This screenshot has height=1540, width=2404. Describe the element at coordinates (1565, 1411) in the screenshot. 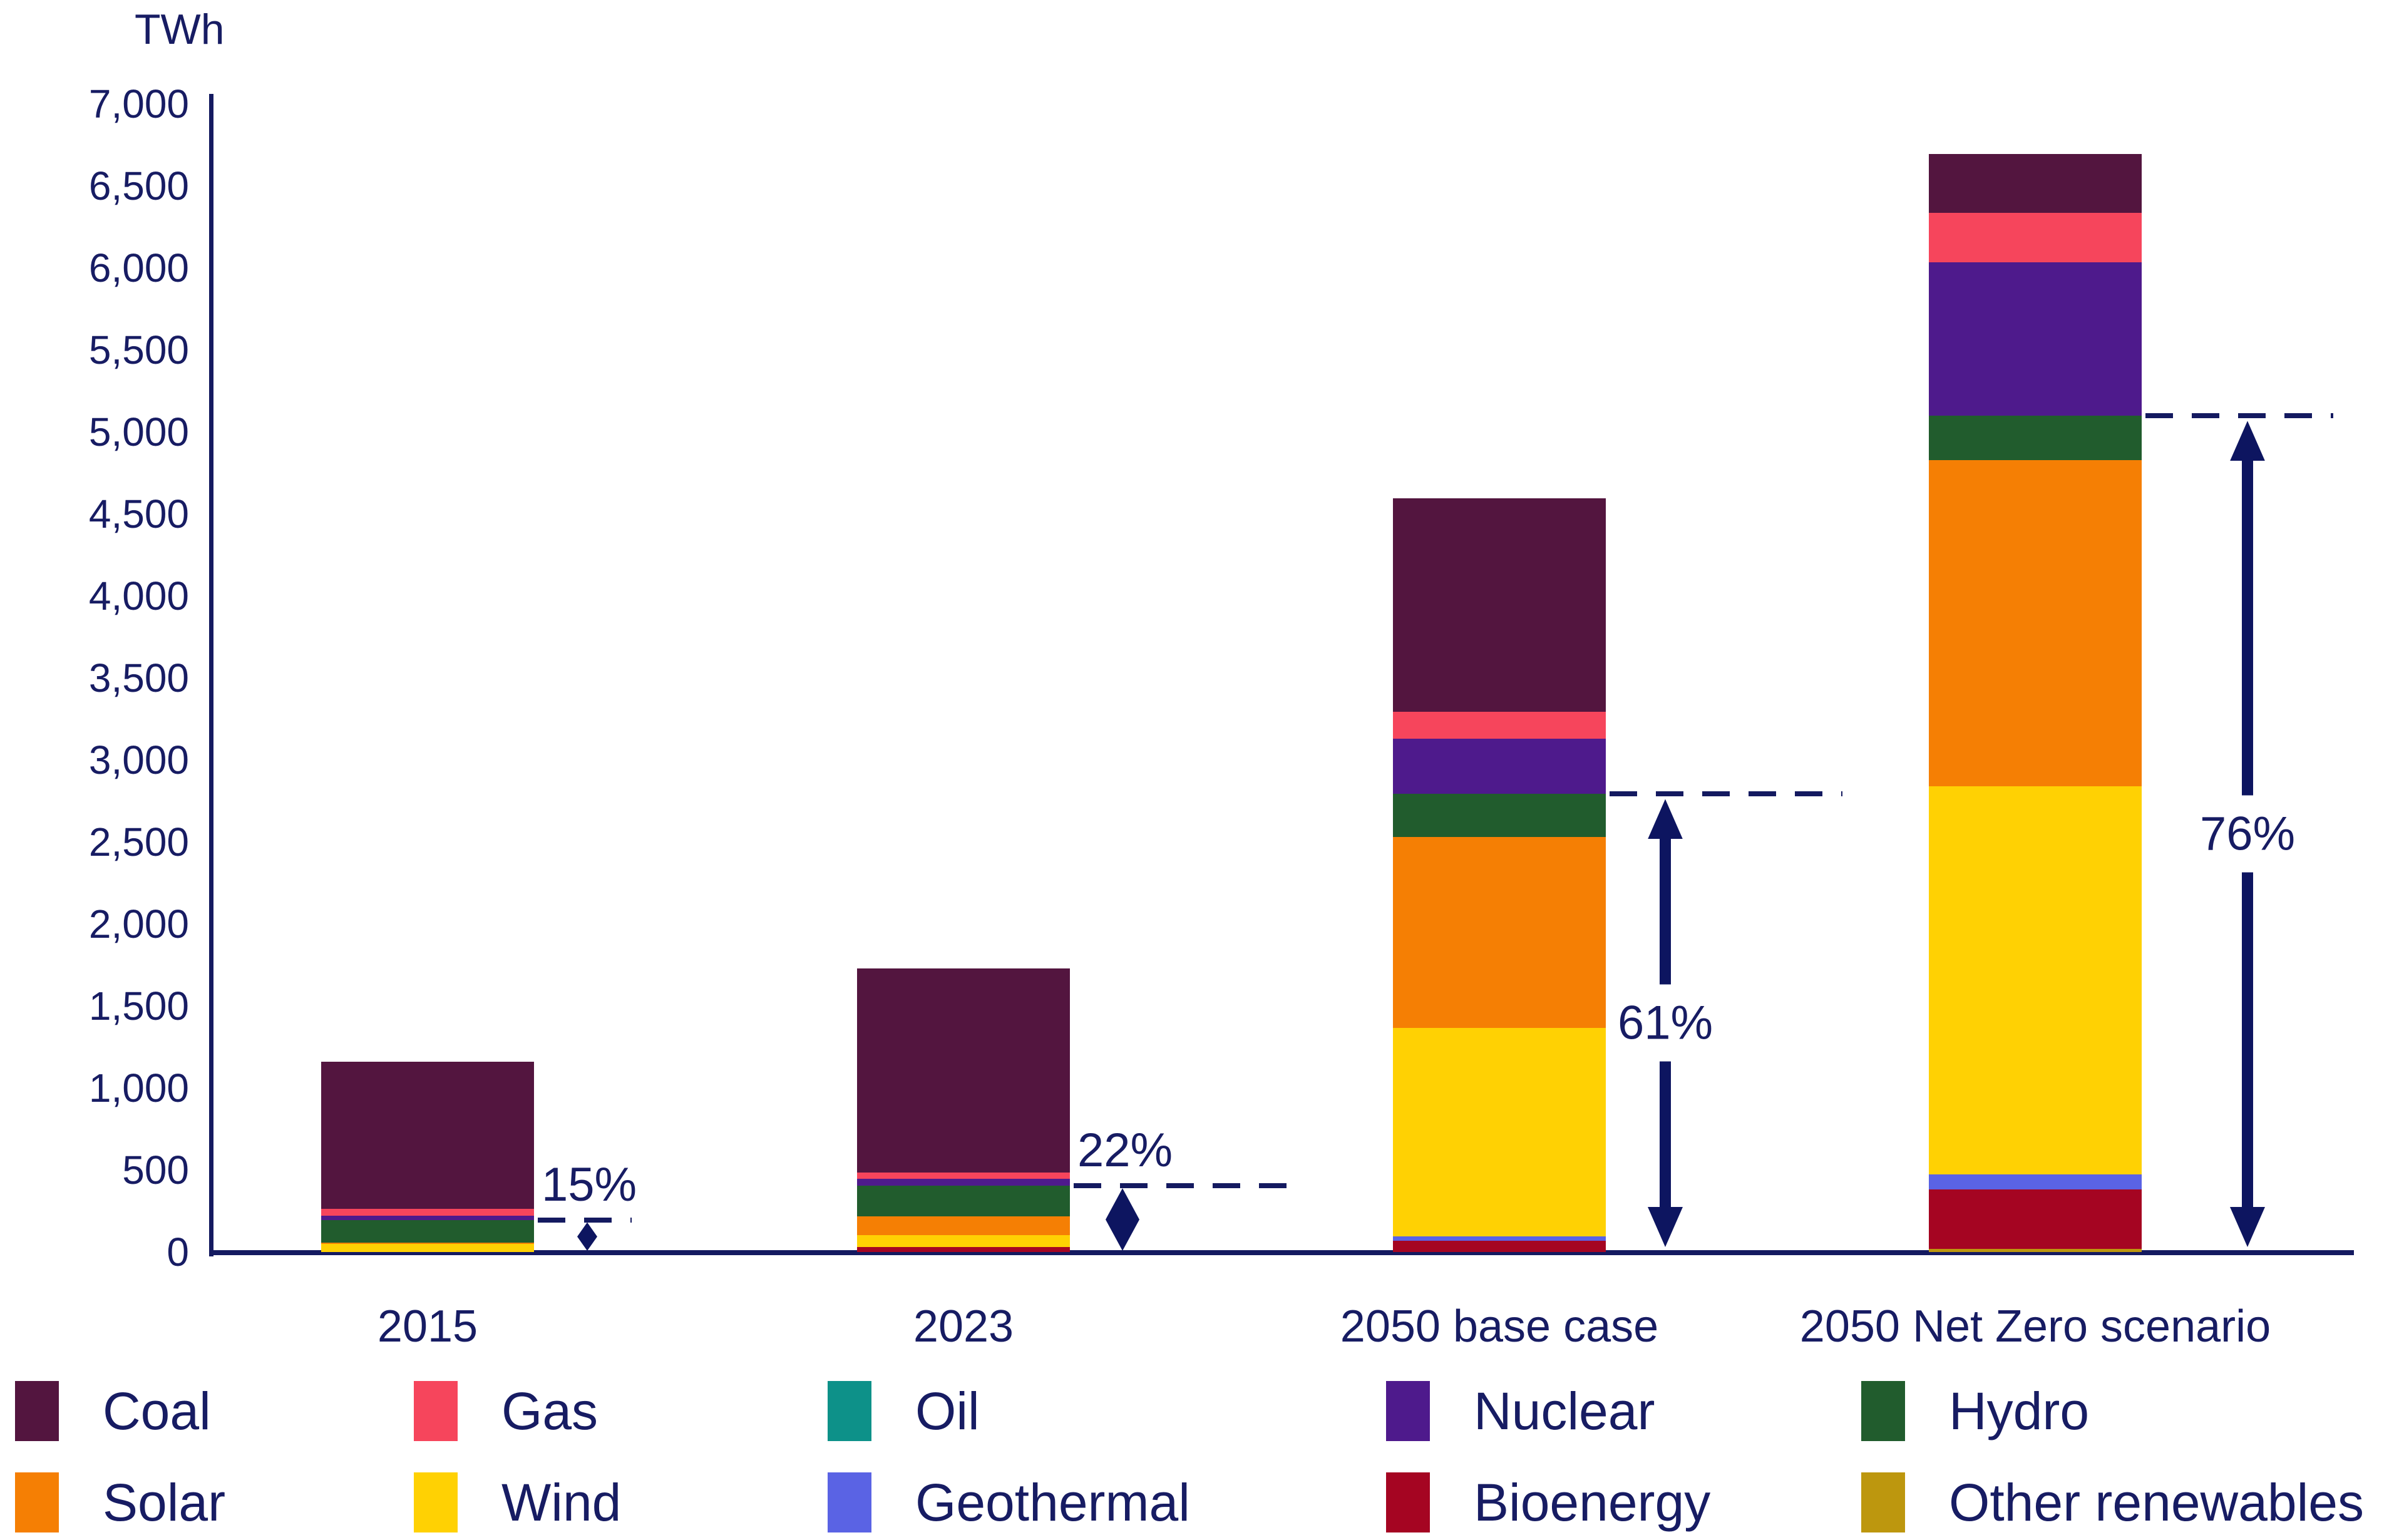

I see `legend-label-nuclear: Nuclear` at that location.